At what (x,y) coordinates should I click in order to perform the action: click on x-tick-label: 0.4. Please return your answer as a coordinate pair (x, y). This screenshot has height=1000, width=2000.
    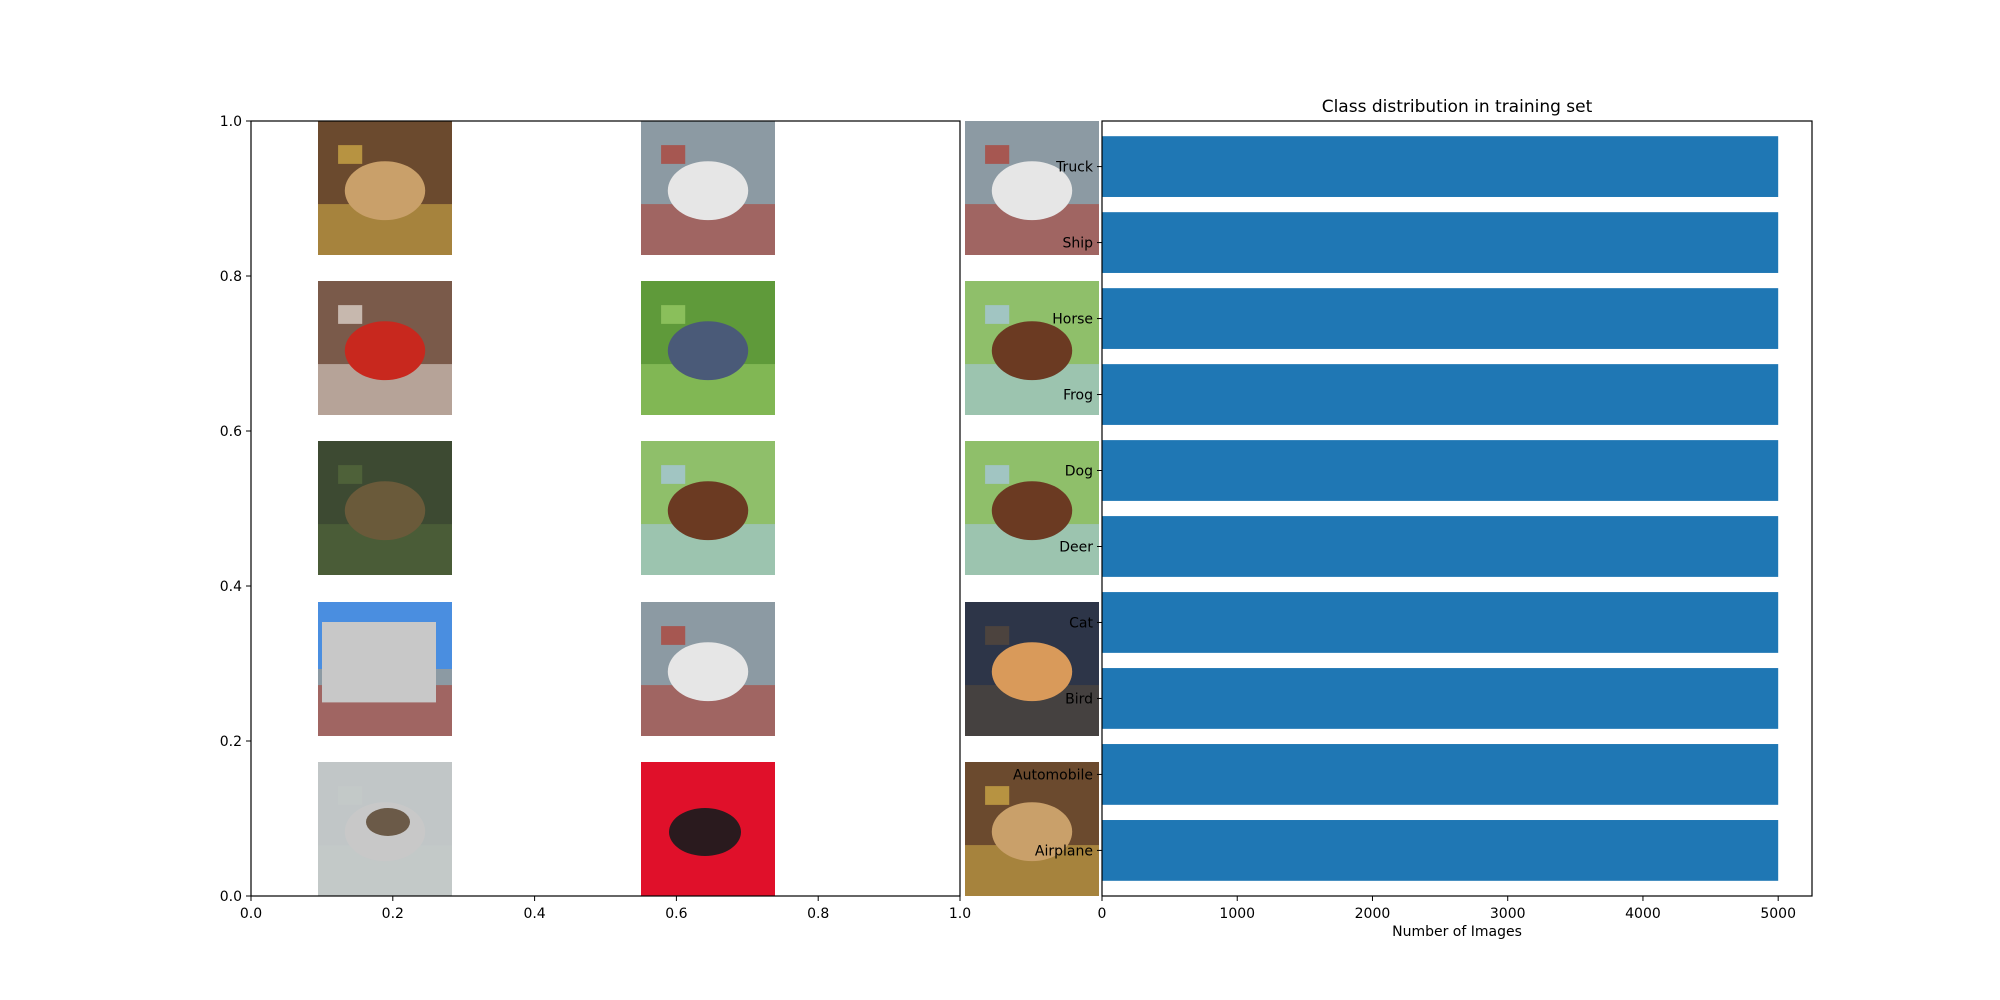
    Looking at the image, I should click on (534, 914).